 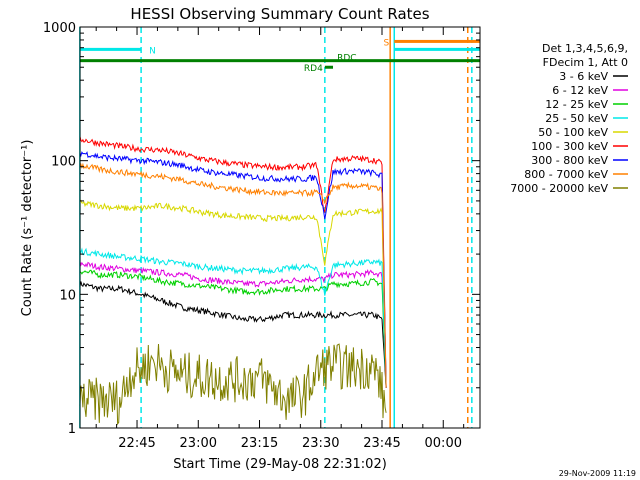 I want to click on legend-header: FDecim 1, Att 0, so click(x=585, y=62).